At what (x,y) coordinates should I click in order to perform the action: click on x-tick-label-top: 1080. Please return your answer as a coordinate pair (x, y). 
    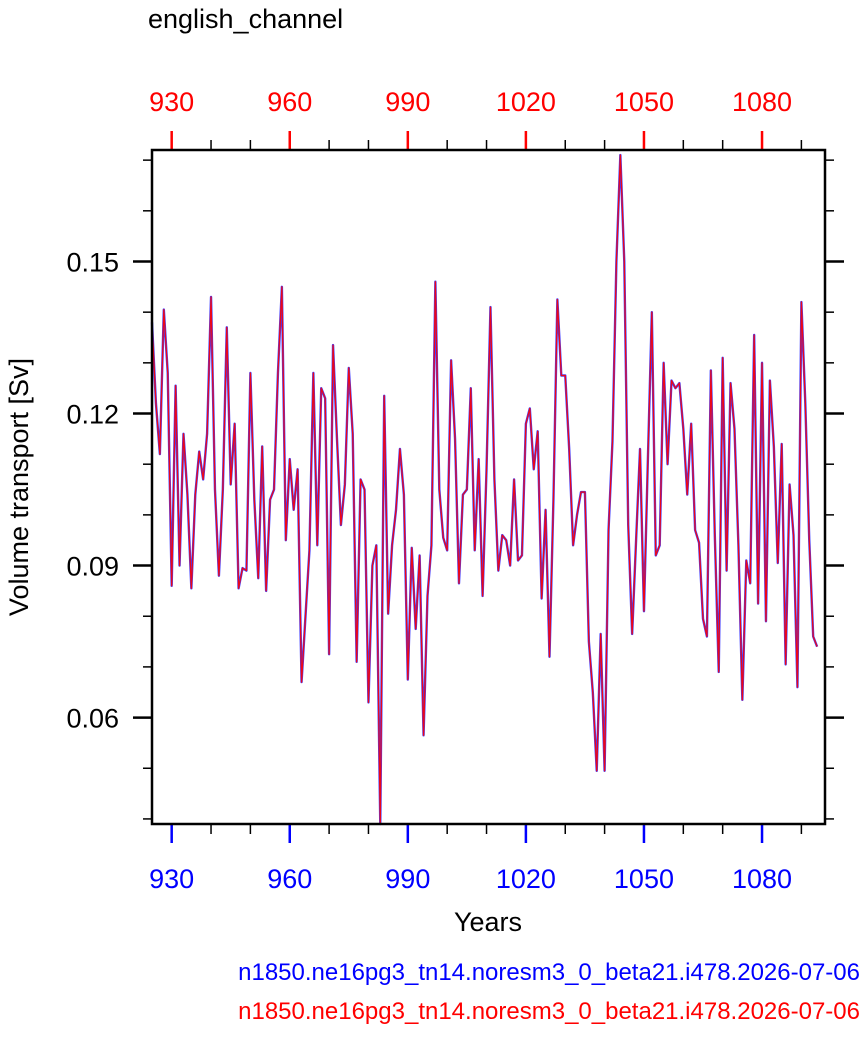
    Looking at the image, I should click on (762, 102).